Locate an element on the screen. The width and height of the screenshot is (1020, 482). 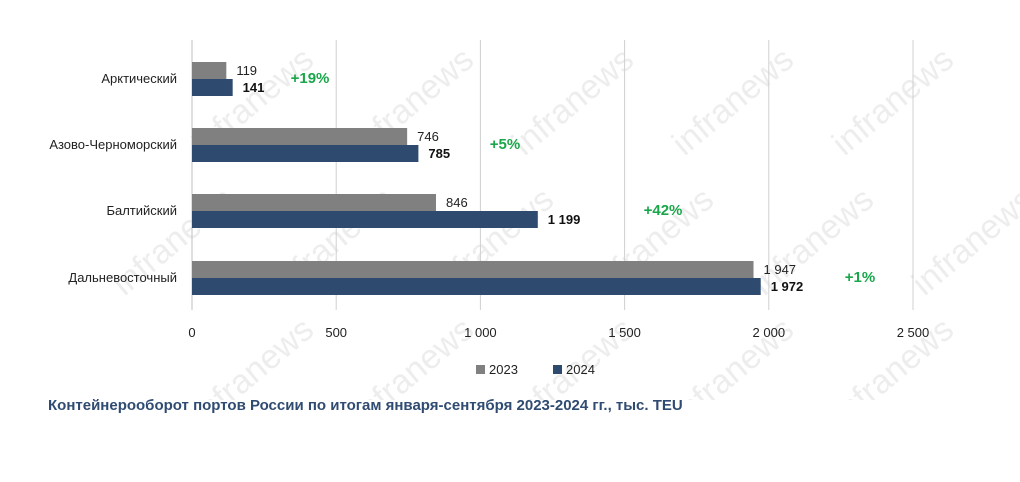
x-tick-label: 2 000 is located at coordinates (769, 332).